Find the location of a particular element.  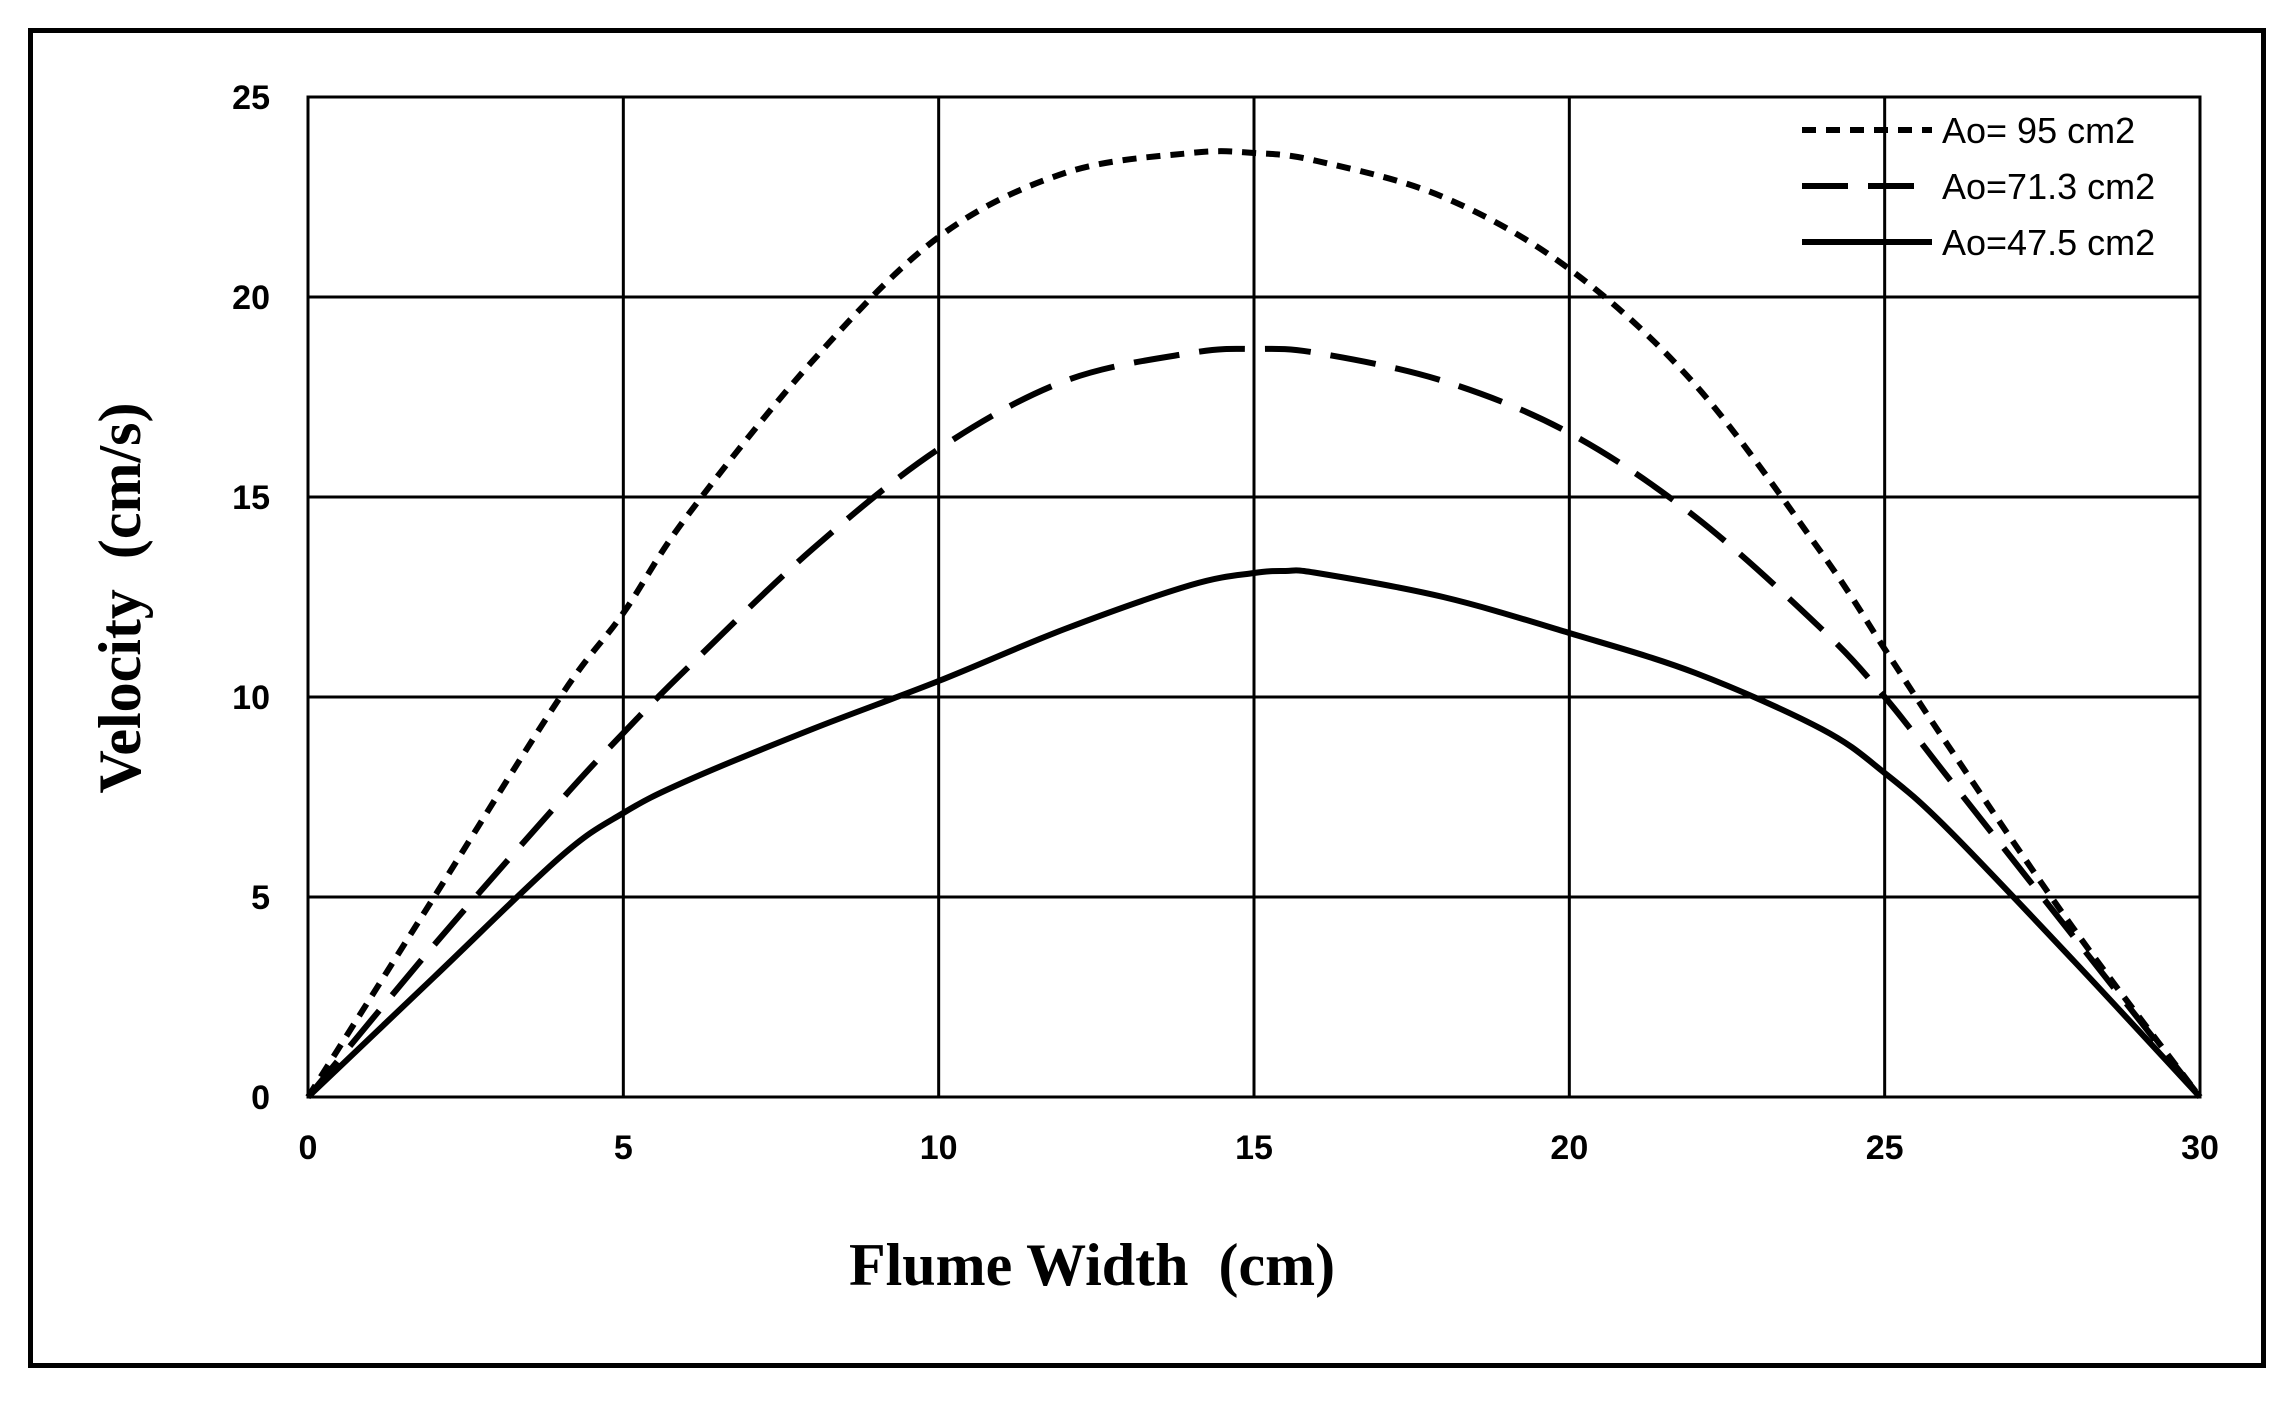

x-axis-title: Flume Width (cm) is located at coordinates (1092, 1265).